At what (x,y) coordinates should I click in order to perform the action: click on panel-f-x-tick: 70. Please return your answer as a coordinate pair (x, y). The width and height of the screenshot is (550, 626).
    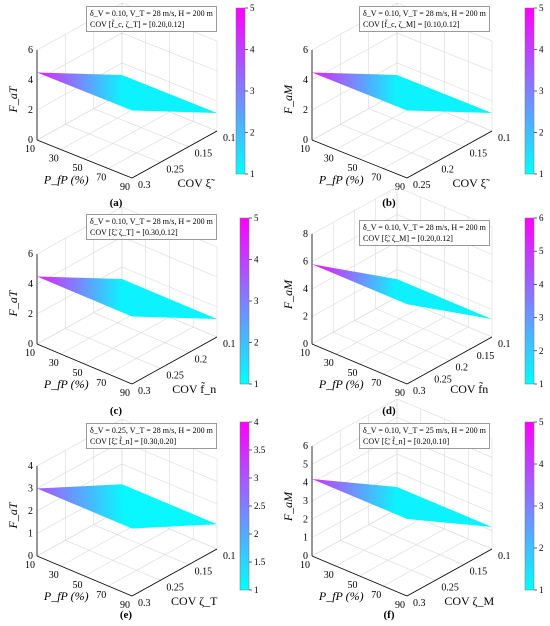
    Looking at the image, I should click on (376, 595).